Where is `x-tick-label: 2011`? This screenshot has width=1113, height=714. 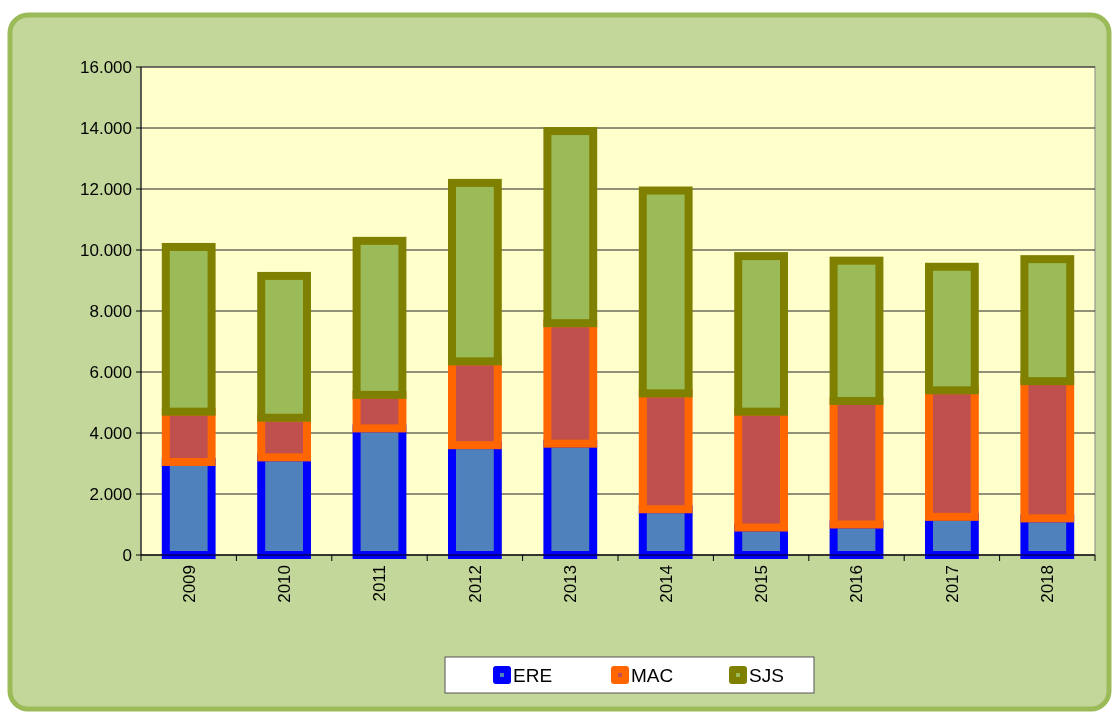
x-tick-label: 2011 is located at coordinates (380, 583).